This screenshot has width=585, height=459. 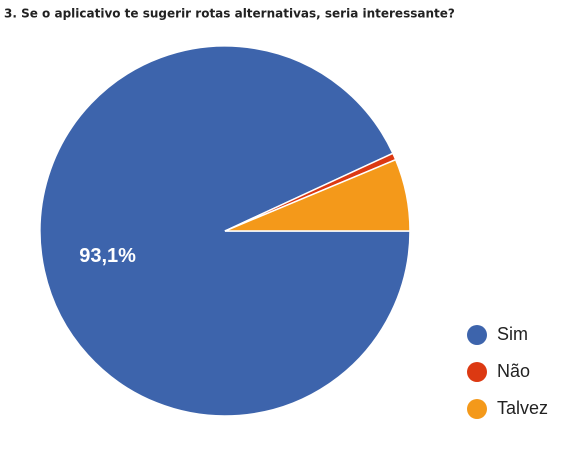 I want to click on pie-slice, so click(x=317, y=195).